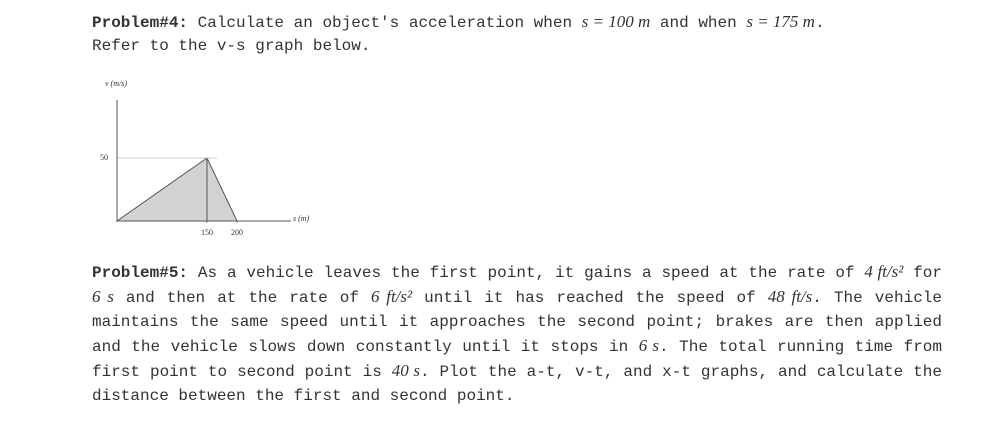  I want to click on y-tick-label: 50, so click(104, 157).